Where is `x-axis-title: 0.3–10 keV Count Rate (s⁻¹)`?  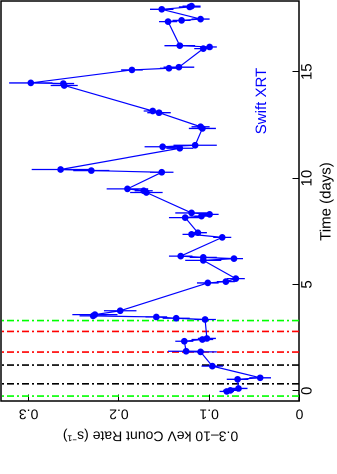 x-axis-title: 0.3–10 keV Count Rate (s⁻¹) is located at coordinates (150, 436).